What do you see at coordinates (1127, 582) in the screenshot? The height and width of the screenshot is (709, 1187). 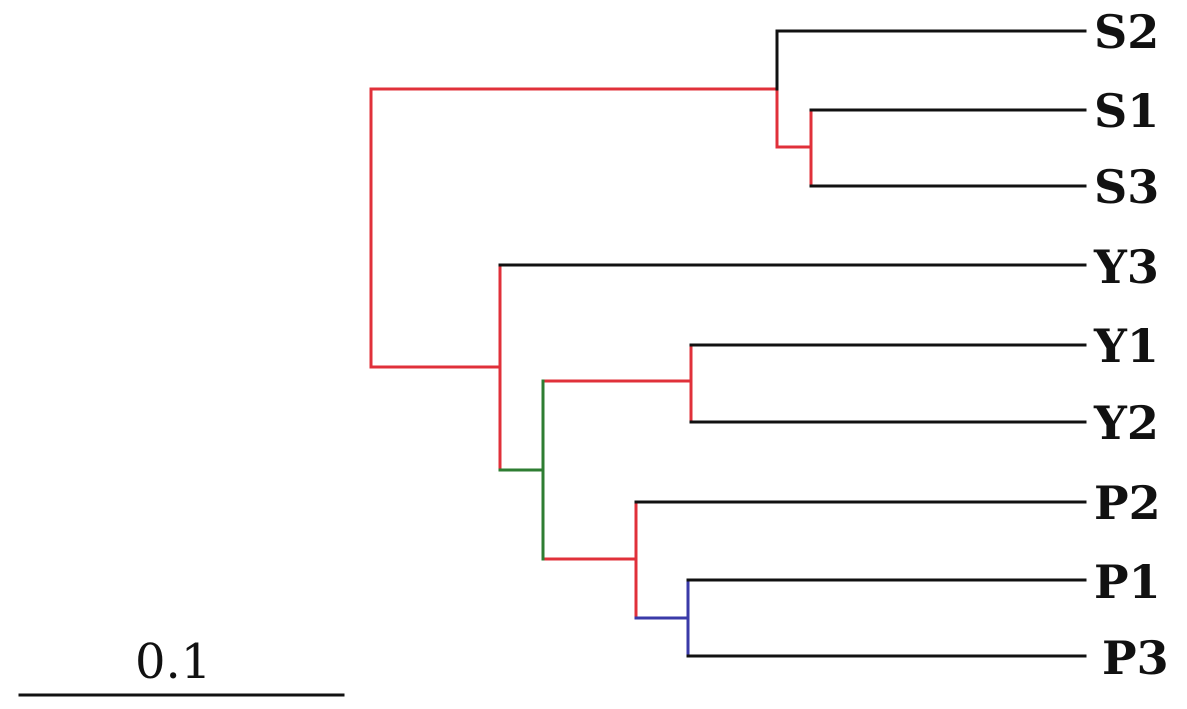 I see `leaf-label-p1: P1` at bounding box center [1127, 582].